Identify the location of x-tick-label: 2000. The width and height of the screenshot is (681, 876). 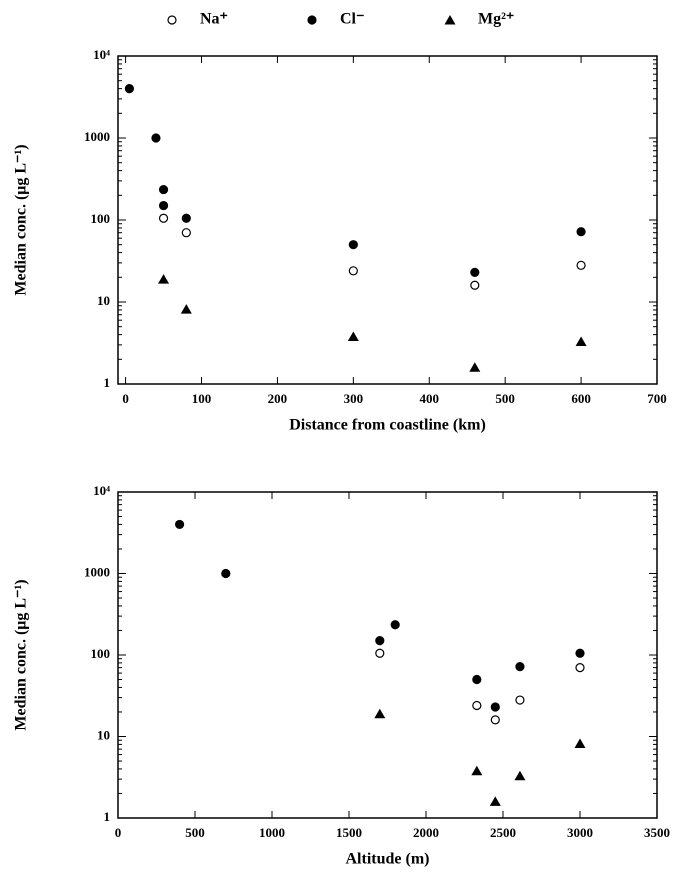
(426, 832).